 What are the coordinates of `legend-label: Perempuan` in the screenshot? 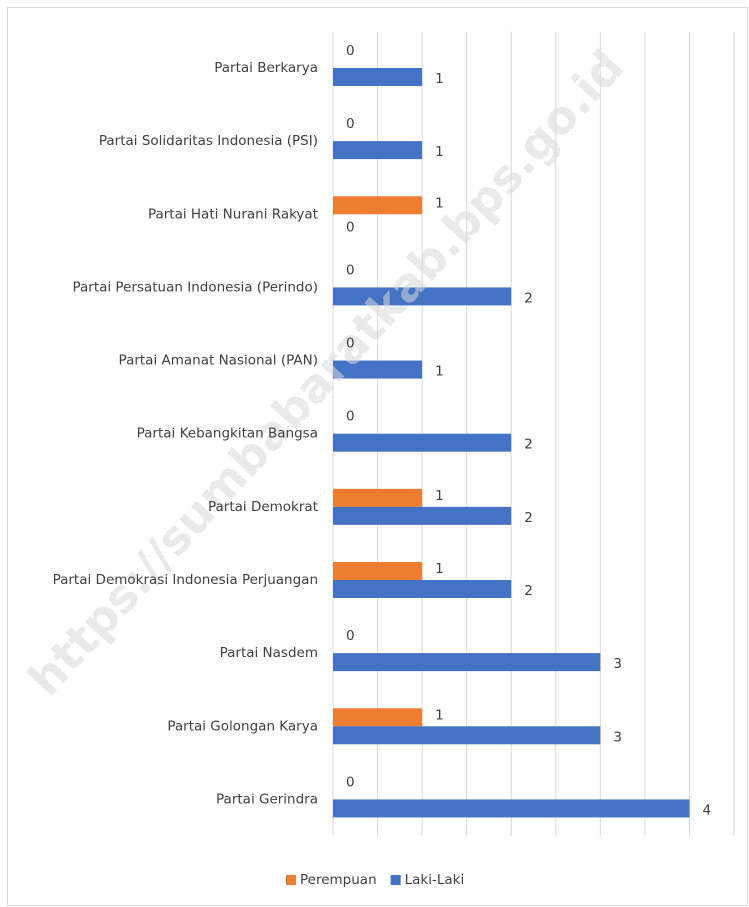 It's located at (338, 880).